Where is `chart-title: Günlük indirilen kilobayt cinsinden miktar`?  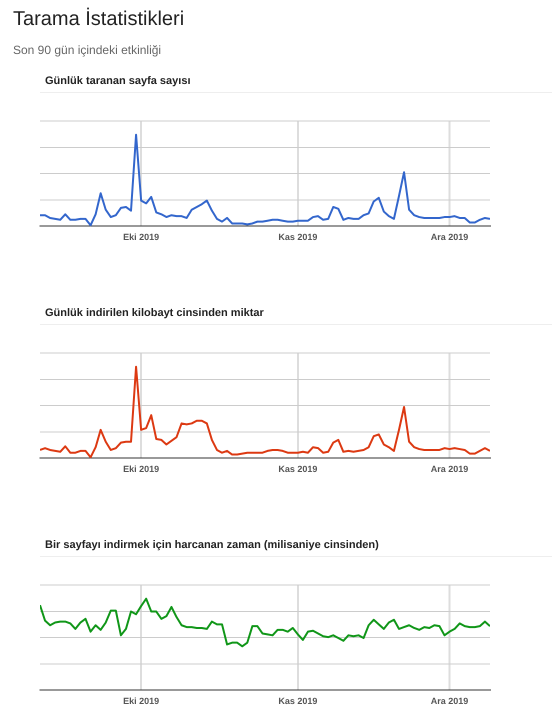 chart-title: Günlük indirilen kilobayt cinsinden miktar is located at coordinates (154, 314).